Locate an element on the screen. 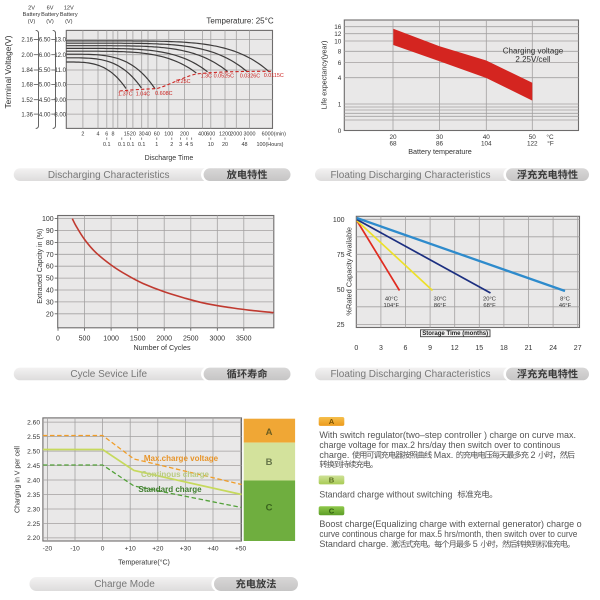 The height and width of the screenshot is (600, 600). svg-text: °F is located at coordinates (550, 144).